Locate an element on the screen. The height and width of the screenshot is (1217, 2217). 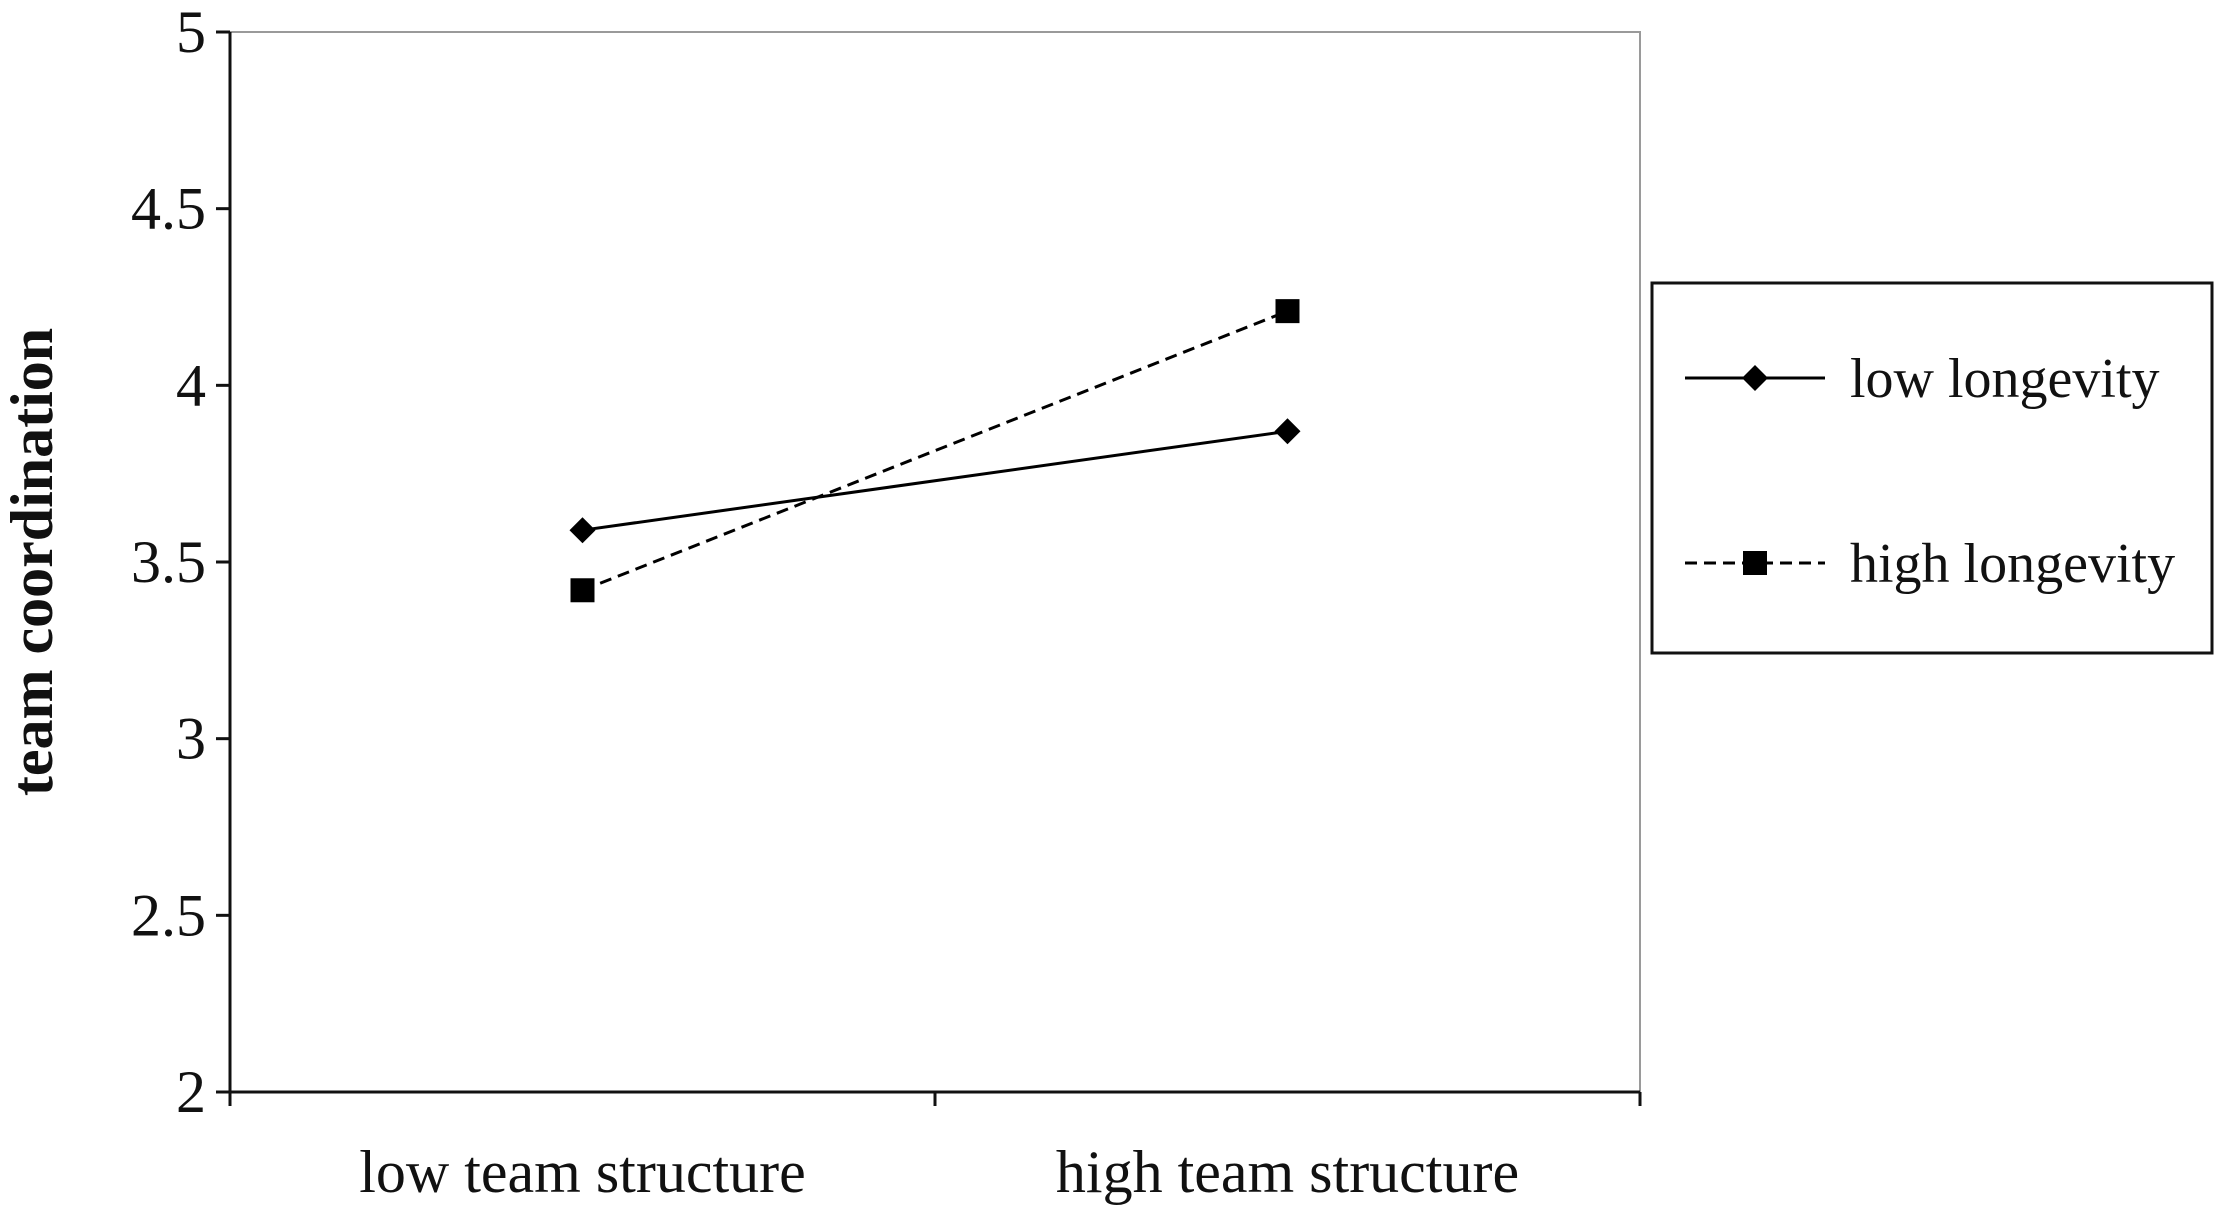
x-axis-ticks: low team structure high team structure is located at coordinates (935, 1148).